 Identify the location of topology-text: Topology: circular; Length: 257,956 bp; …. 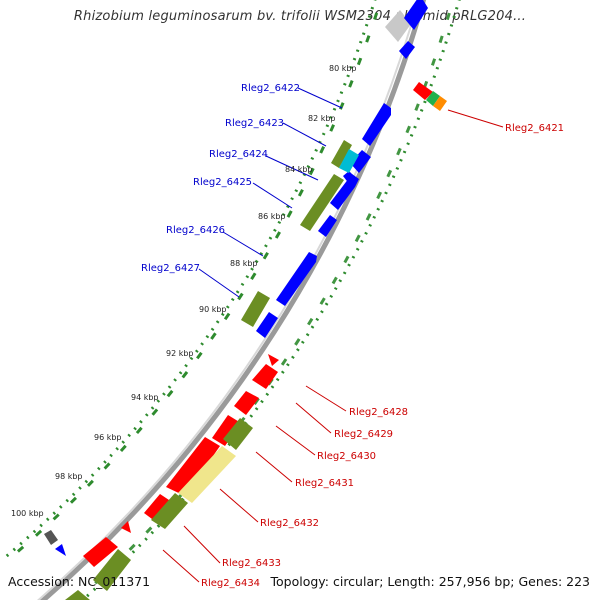
(430, 581).